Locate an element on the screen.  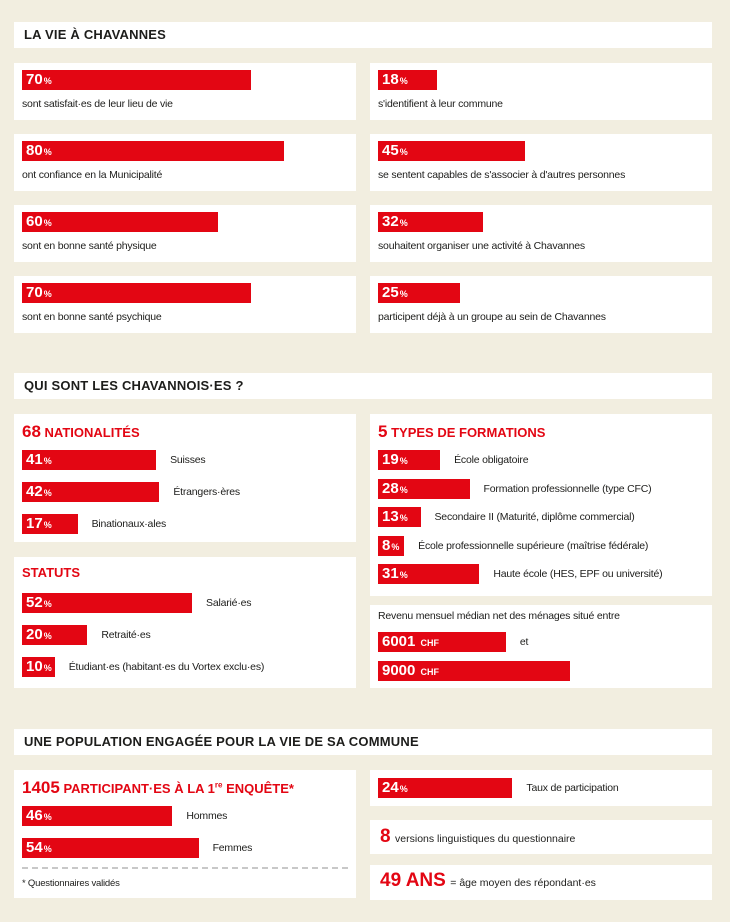
bar-row: 54% Femmes is located at coordinates (137, 848).